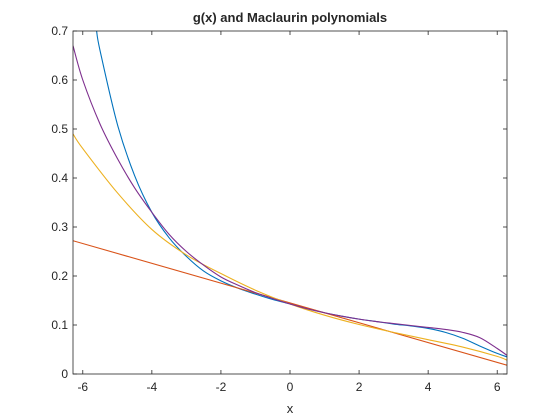 This screenshot has height=420, width=560. I want to click on x-tick-label: 0, so click(290, 387).